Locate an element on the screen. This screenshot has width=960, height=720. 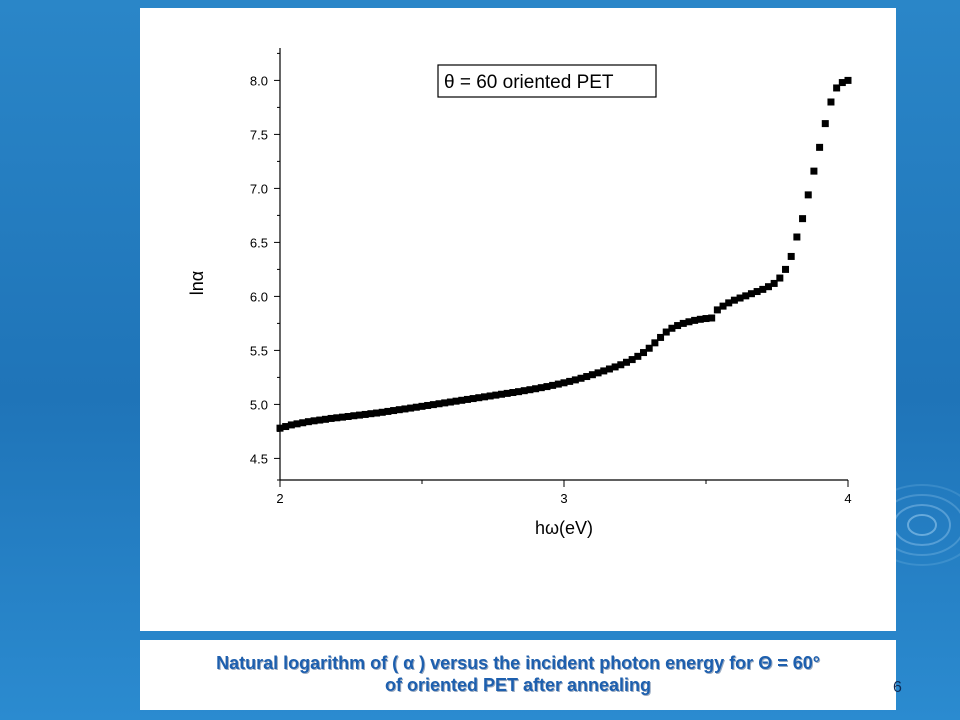
y-tick-label: 6.0 is located at coordinates (259, 296).